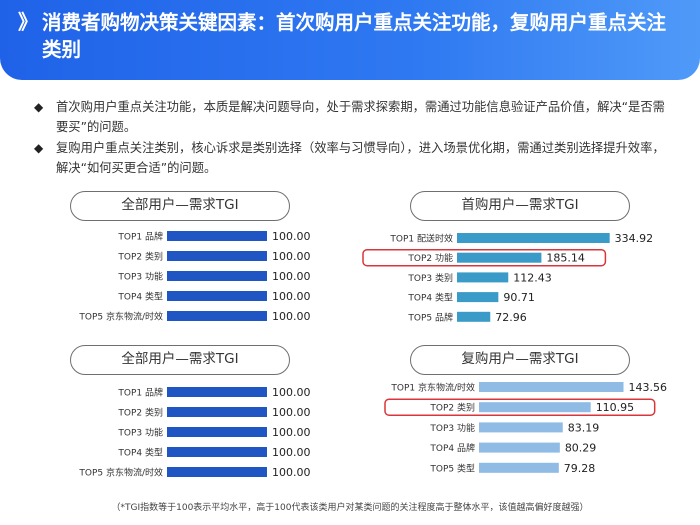 This screenshot has height=525, width=700. Describe the element at coordinates (634, 238) in the screenshot. I see `value-label: 334.92` at that location.